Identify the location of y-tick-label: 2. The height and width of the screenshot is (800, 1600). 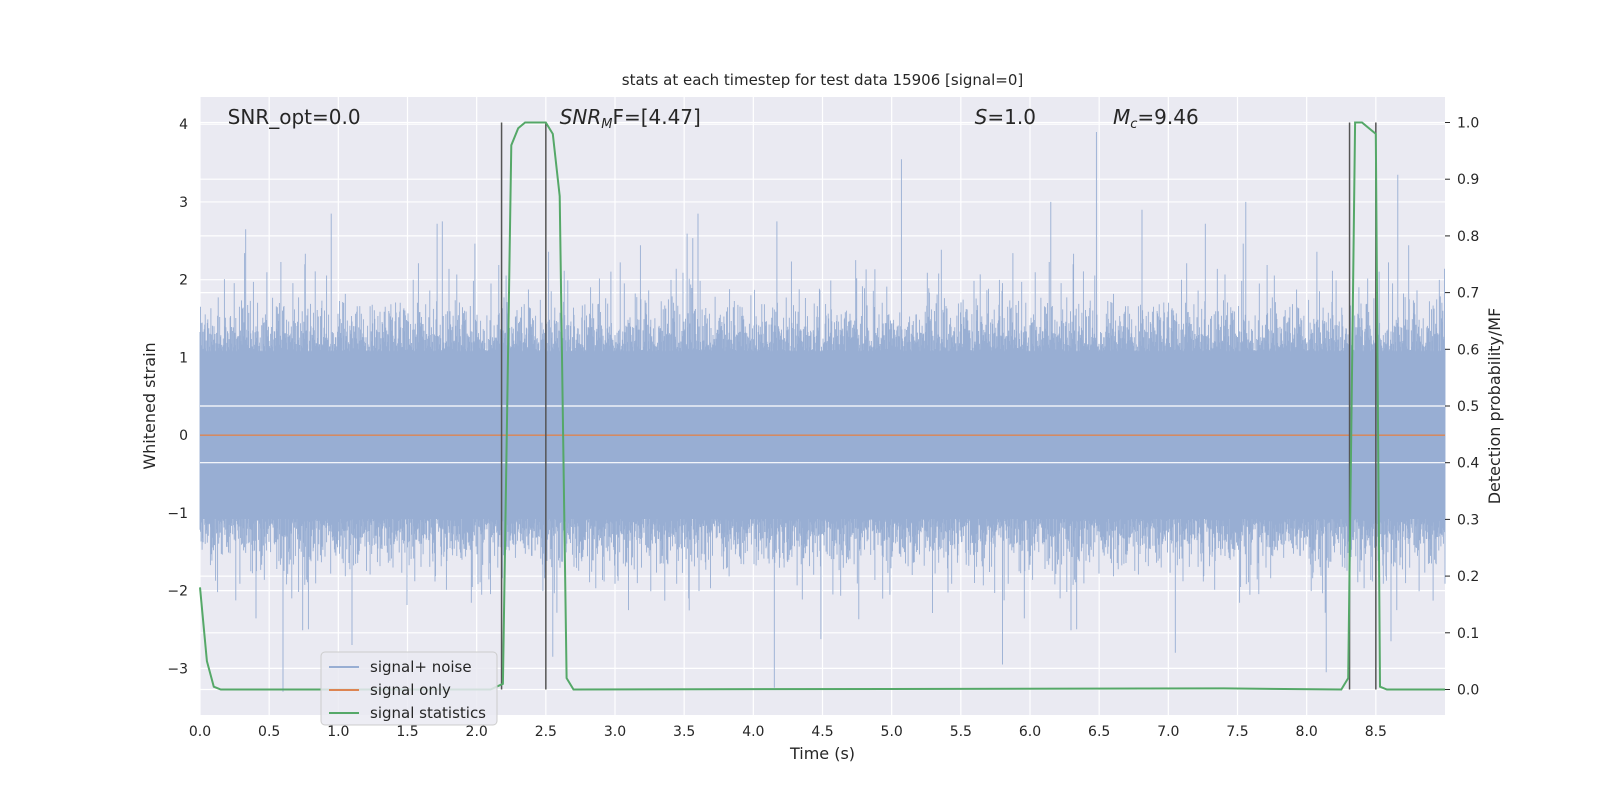
(183, 281).